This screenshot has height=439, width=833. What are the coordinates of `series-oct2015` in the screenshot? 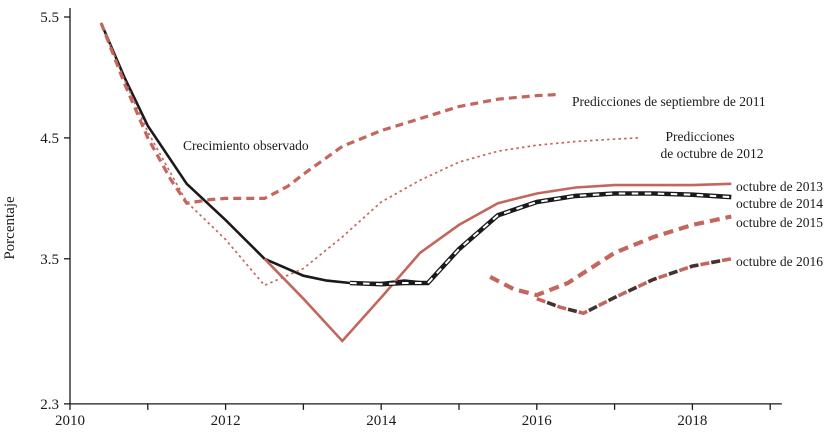 It's located at (610, 256).